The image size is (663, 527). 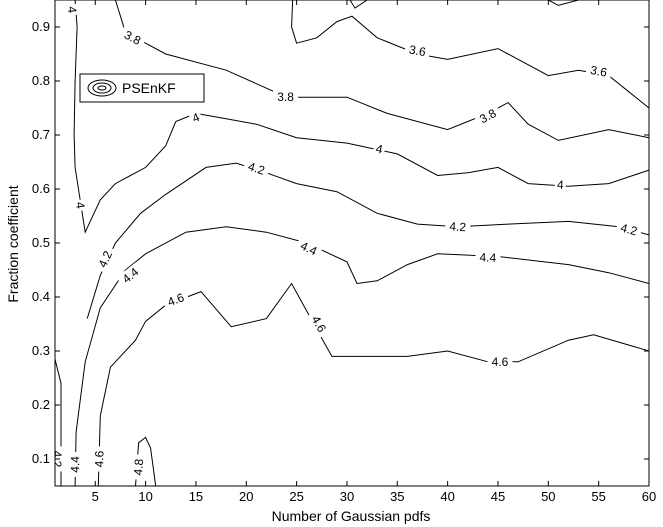 What do you see at coordinates (145, 496) in the screenshot?
I see `x-tick-label: 10` at bounding box center [145, 496].